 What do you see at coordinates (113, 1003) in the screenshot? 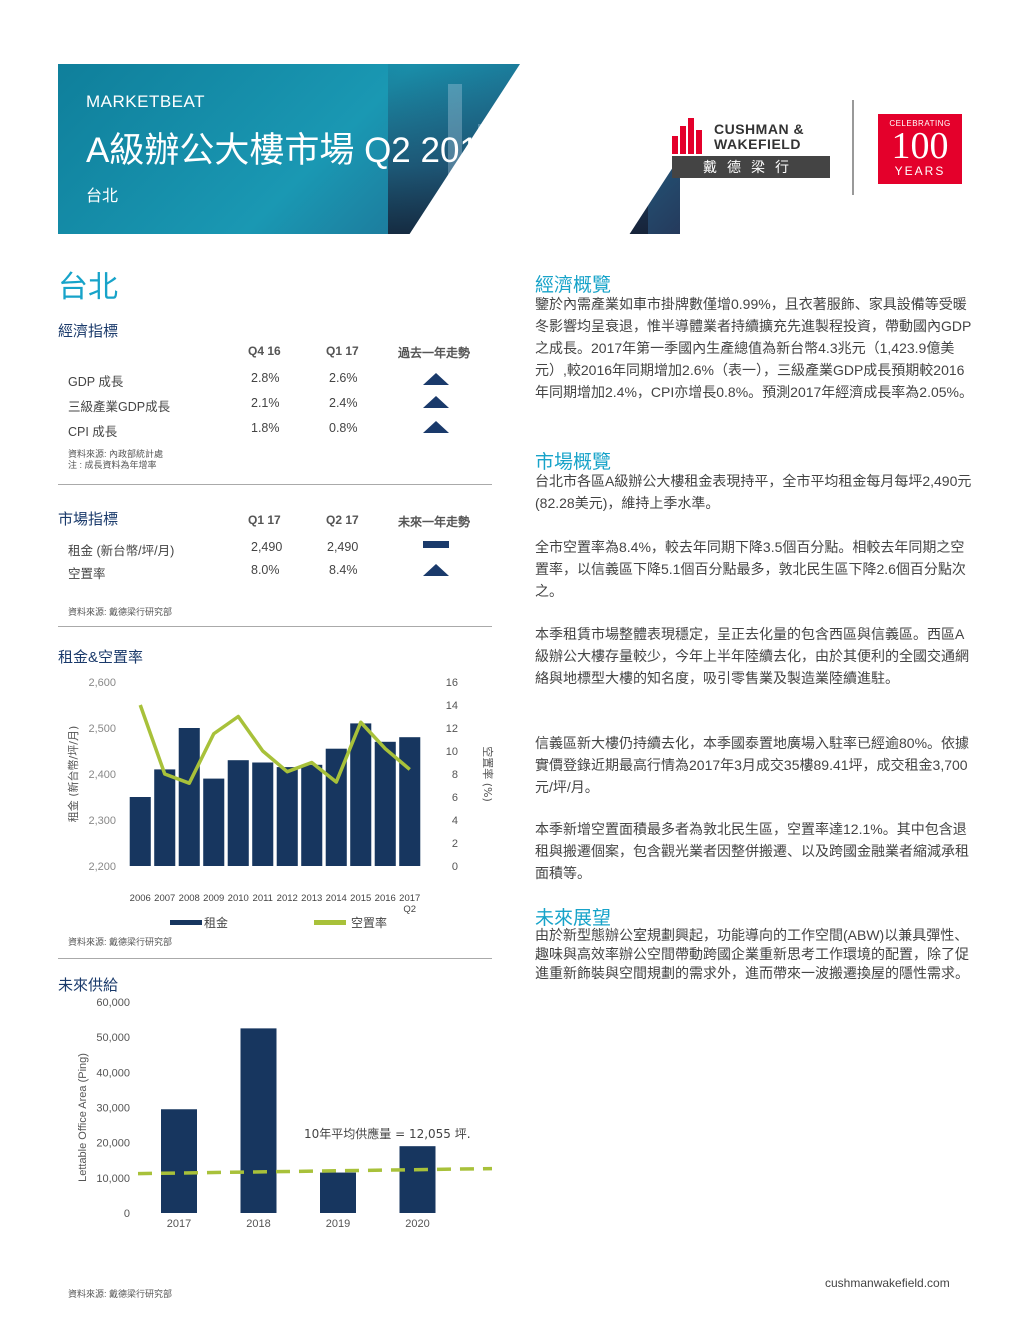
I see `y-tick-label: 60,000` at bounding box center [113, 1003].